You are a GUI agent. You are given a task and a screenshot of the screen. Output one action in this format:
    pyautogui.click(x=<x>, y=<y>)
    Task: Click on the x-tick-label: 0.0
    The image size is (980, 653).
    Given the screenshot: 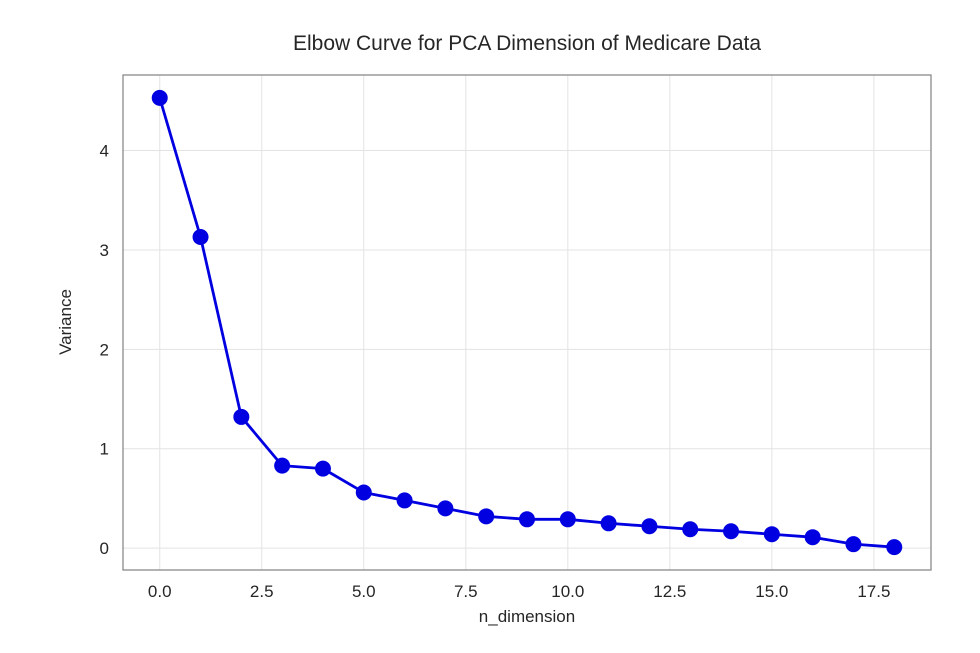 What is the action you would take?
    pyautogui.click(x=160, y=591)
    